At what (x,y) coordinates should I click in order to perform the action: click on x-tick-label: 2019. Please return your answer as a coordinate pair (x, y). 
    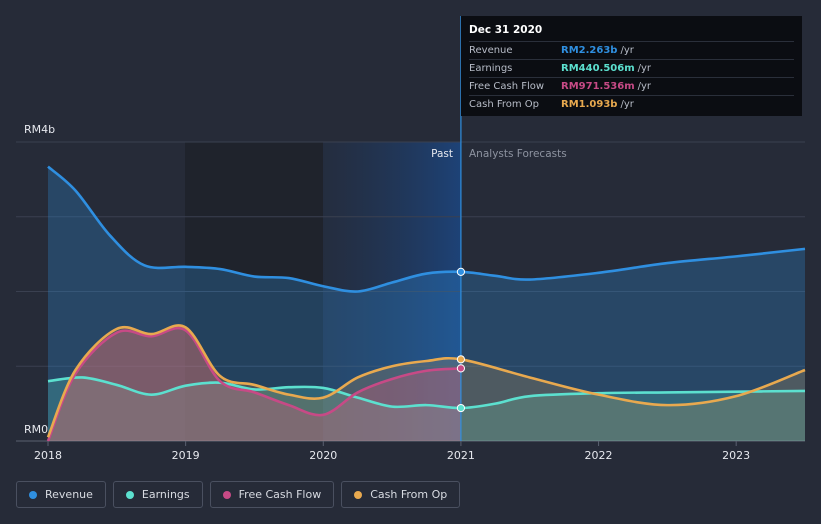
    Looking at the image, I should click on (186, 455).